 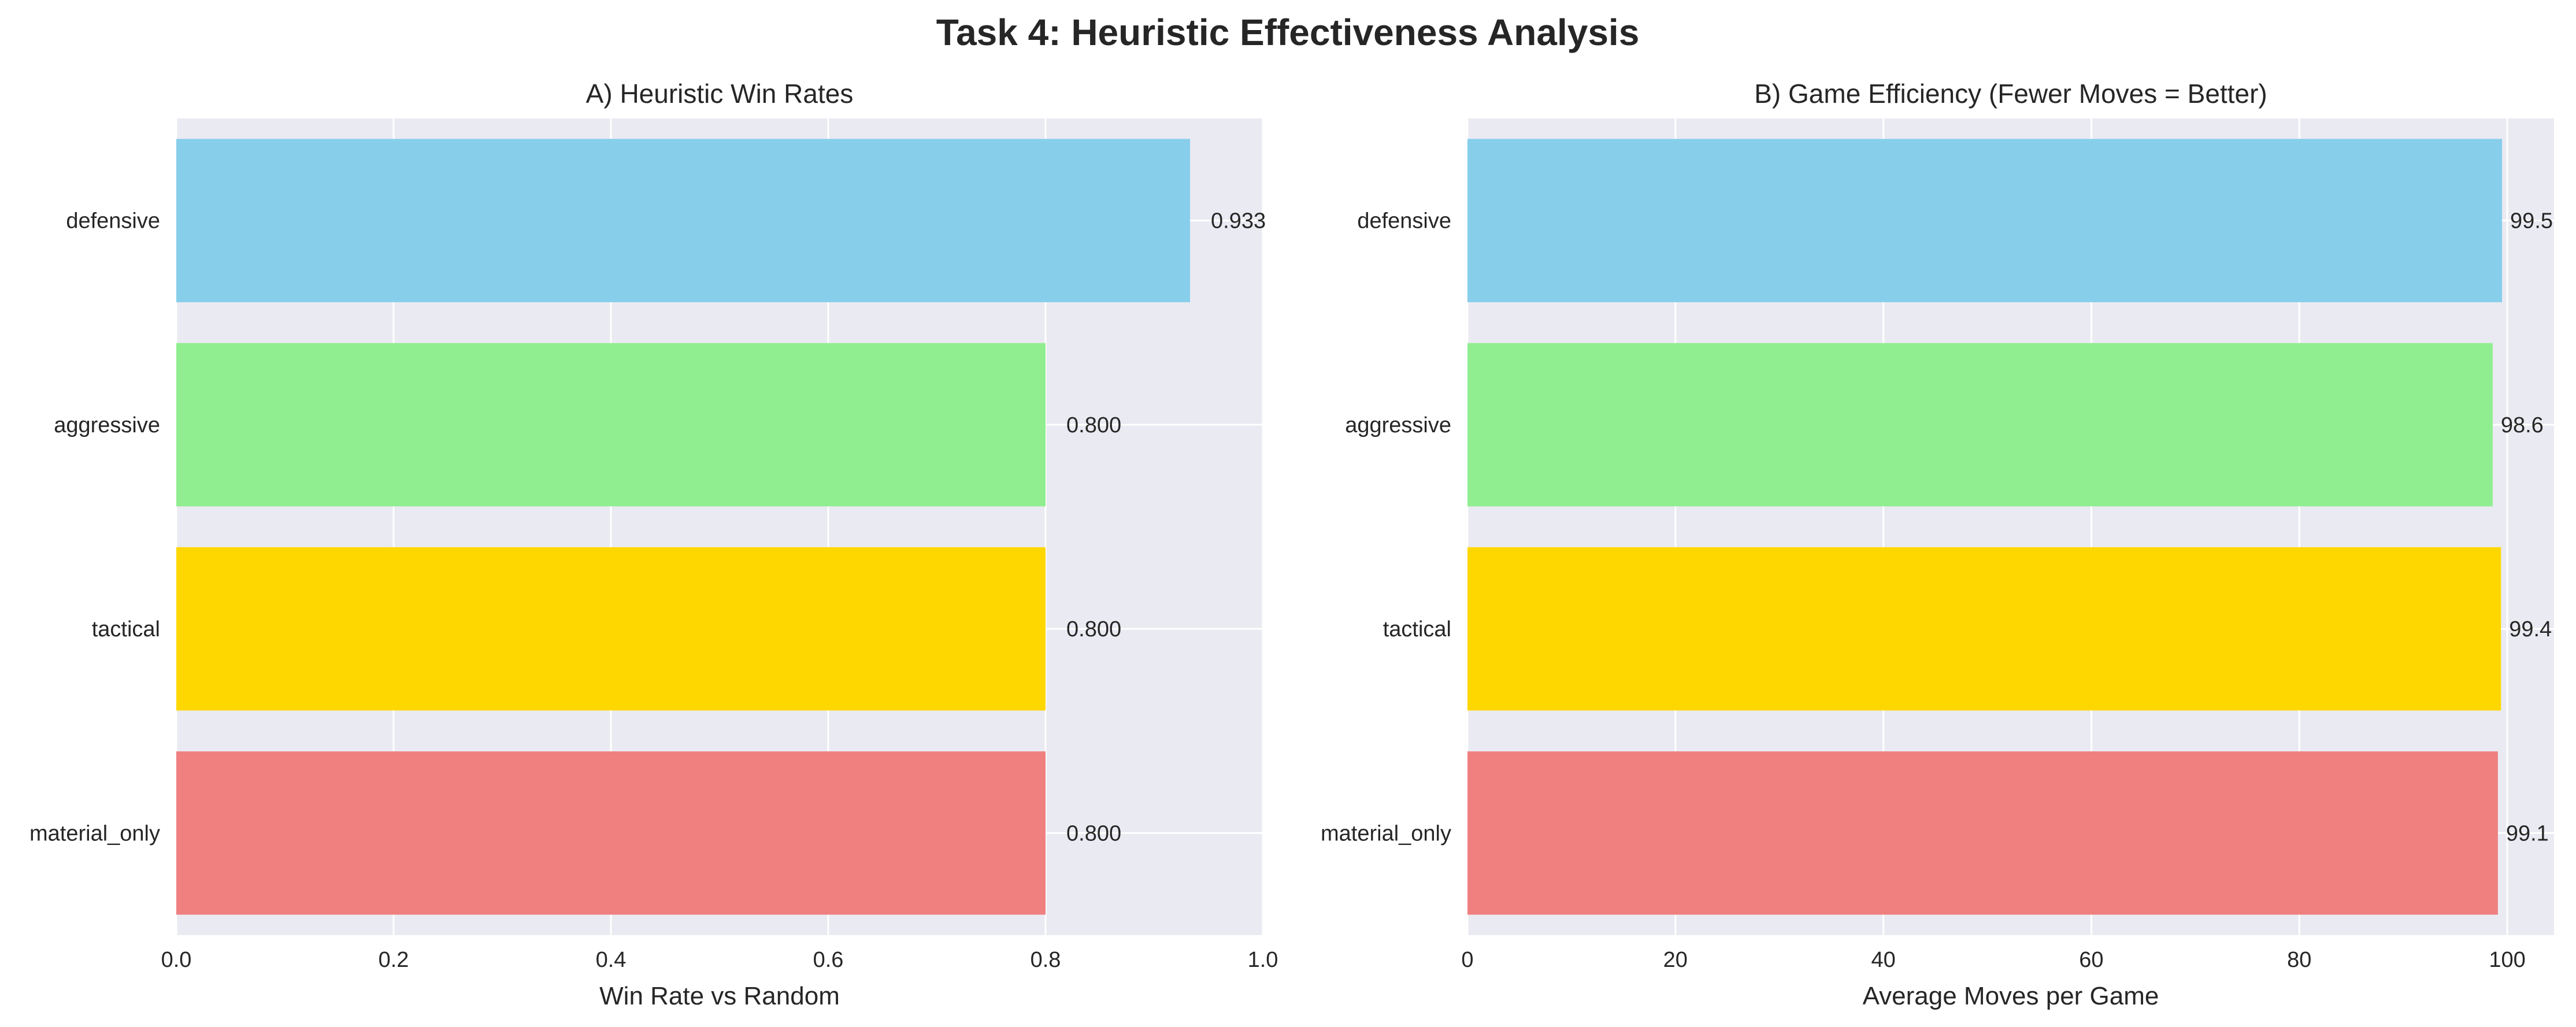 I want to click on x-axis-label: Win Rate vs Random, so click(x=720, y=996).